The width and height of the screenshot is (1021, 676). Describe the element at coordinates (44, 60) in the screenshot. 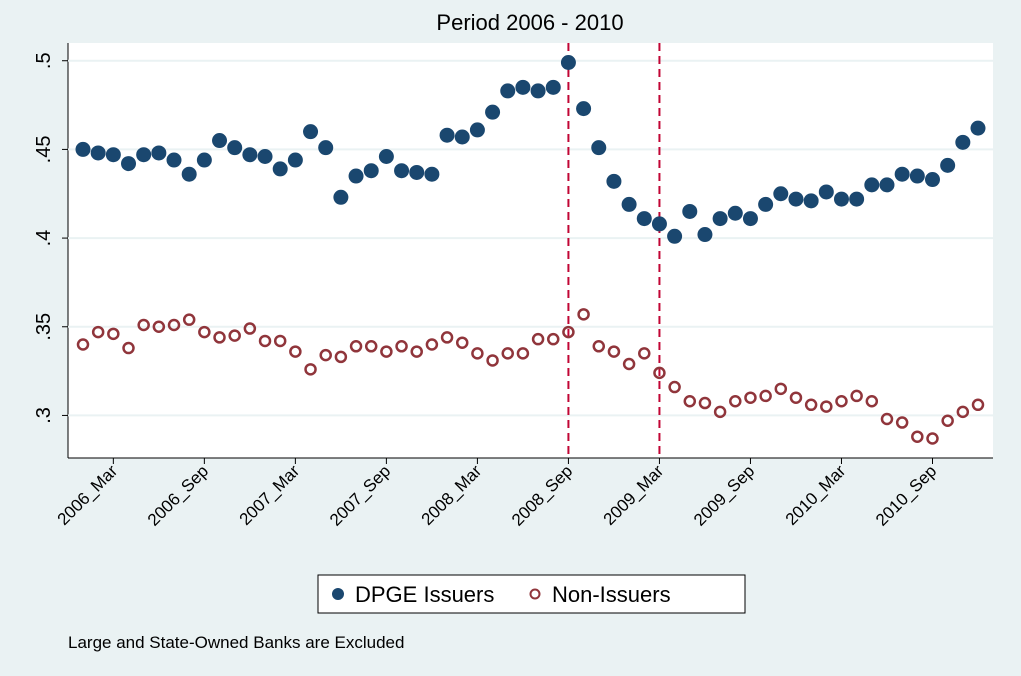

I see `y-tick-label: .5` at that location.